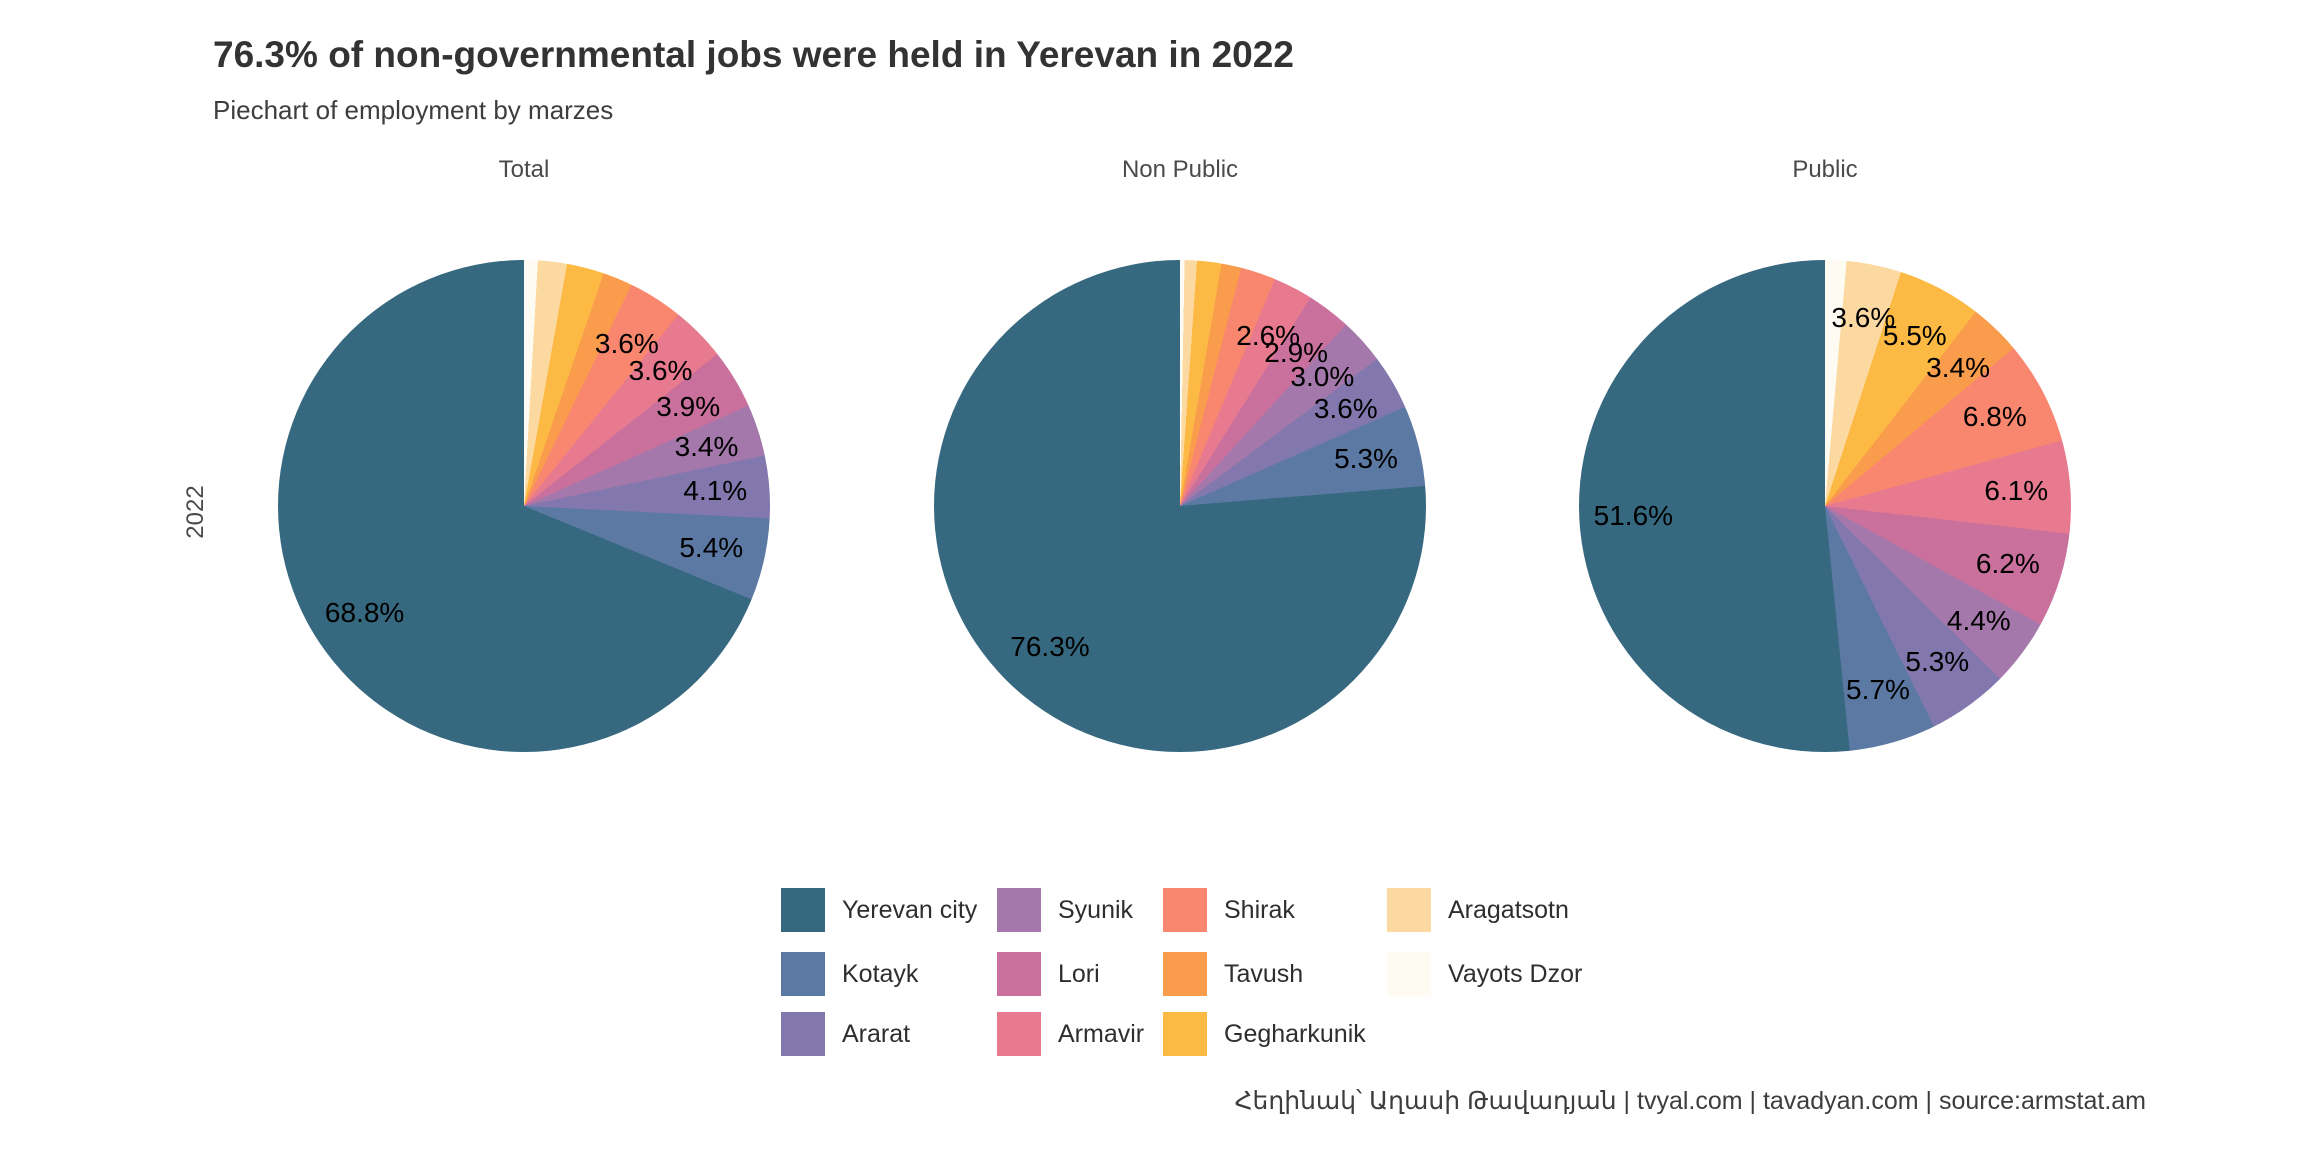 This screenshot has height=1152, width=2304. I want to click on legend-swatch-armavir, so click(1019, 1034).